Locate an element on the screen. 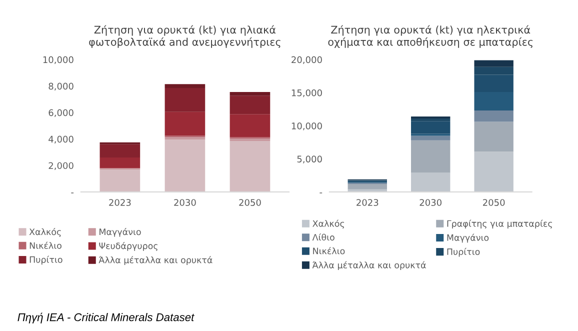  y-tick-label: 4,000 is located at coordinates (61, 140).